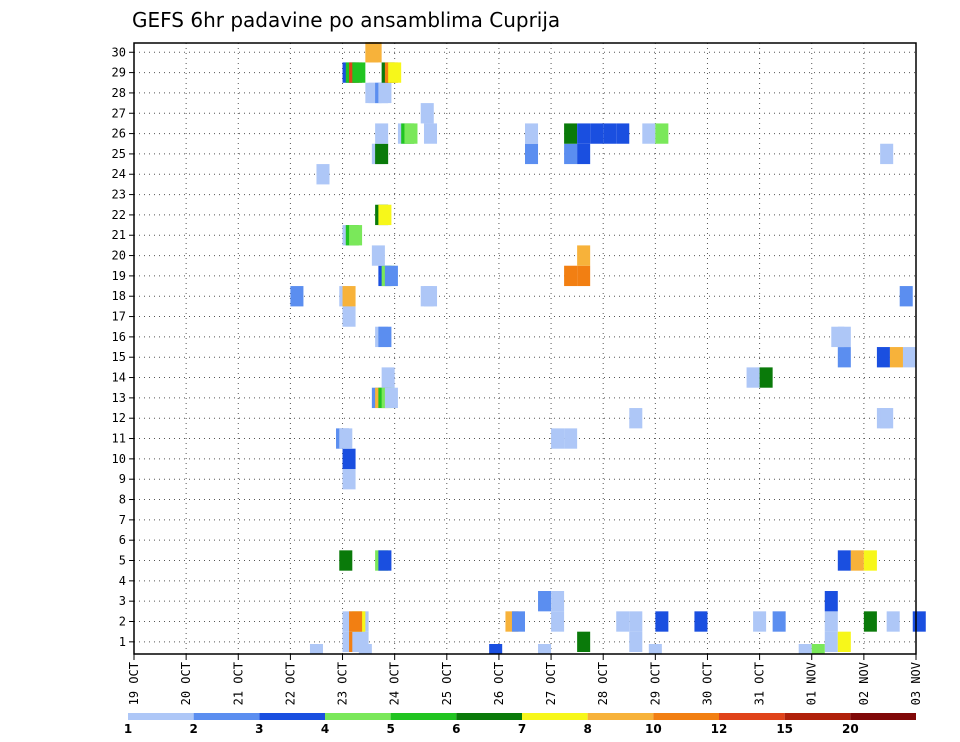 The width and height of the screenshot is (960, 742). I want to click on legend-label: 1, so click(128, 729).